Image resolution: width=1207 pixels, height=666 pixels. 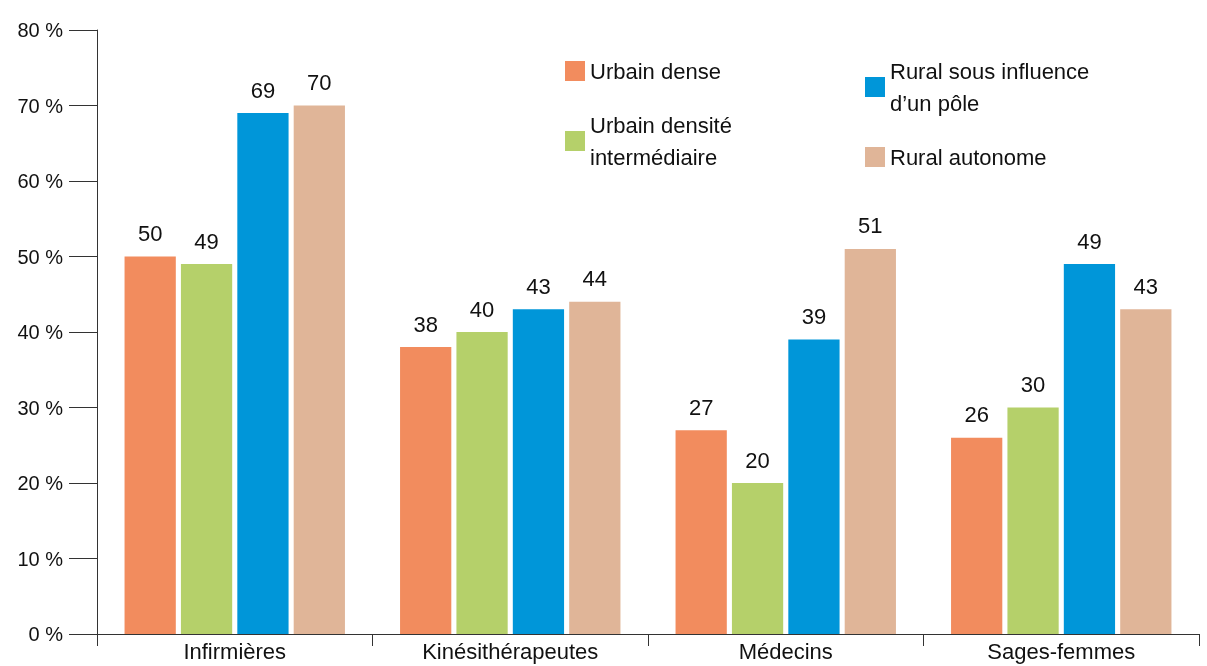 What do you see at coordinates (993, 87) in the screenshot?
I see `legend-label: Rural sous influence d’un pôle` at bounding box center [993, 87].